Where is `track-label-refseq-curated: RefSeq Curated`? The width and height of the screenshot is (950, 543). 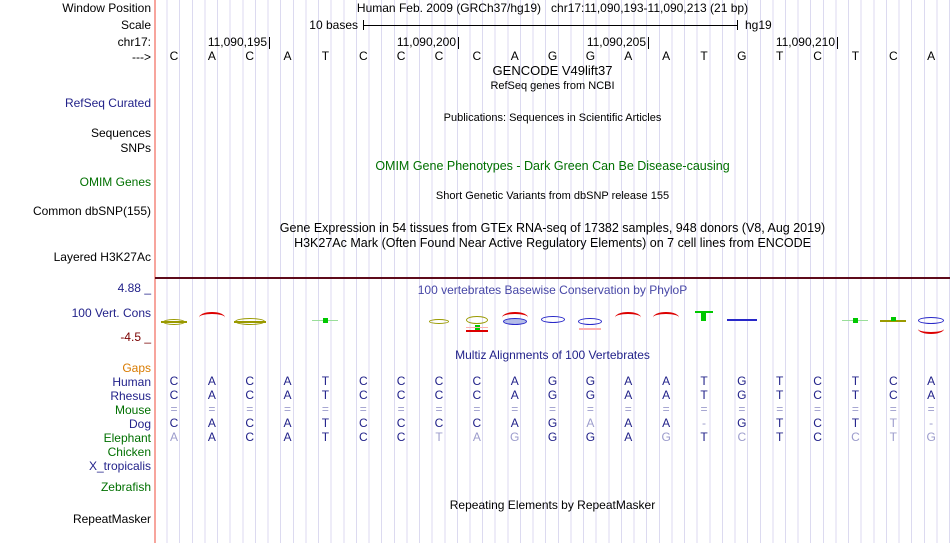
track-label-refseq-curated: RefSeq Curated is located at coordinates (107, 103).